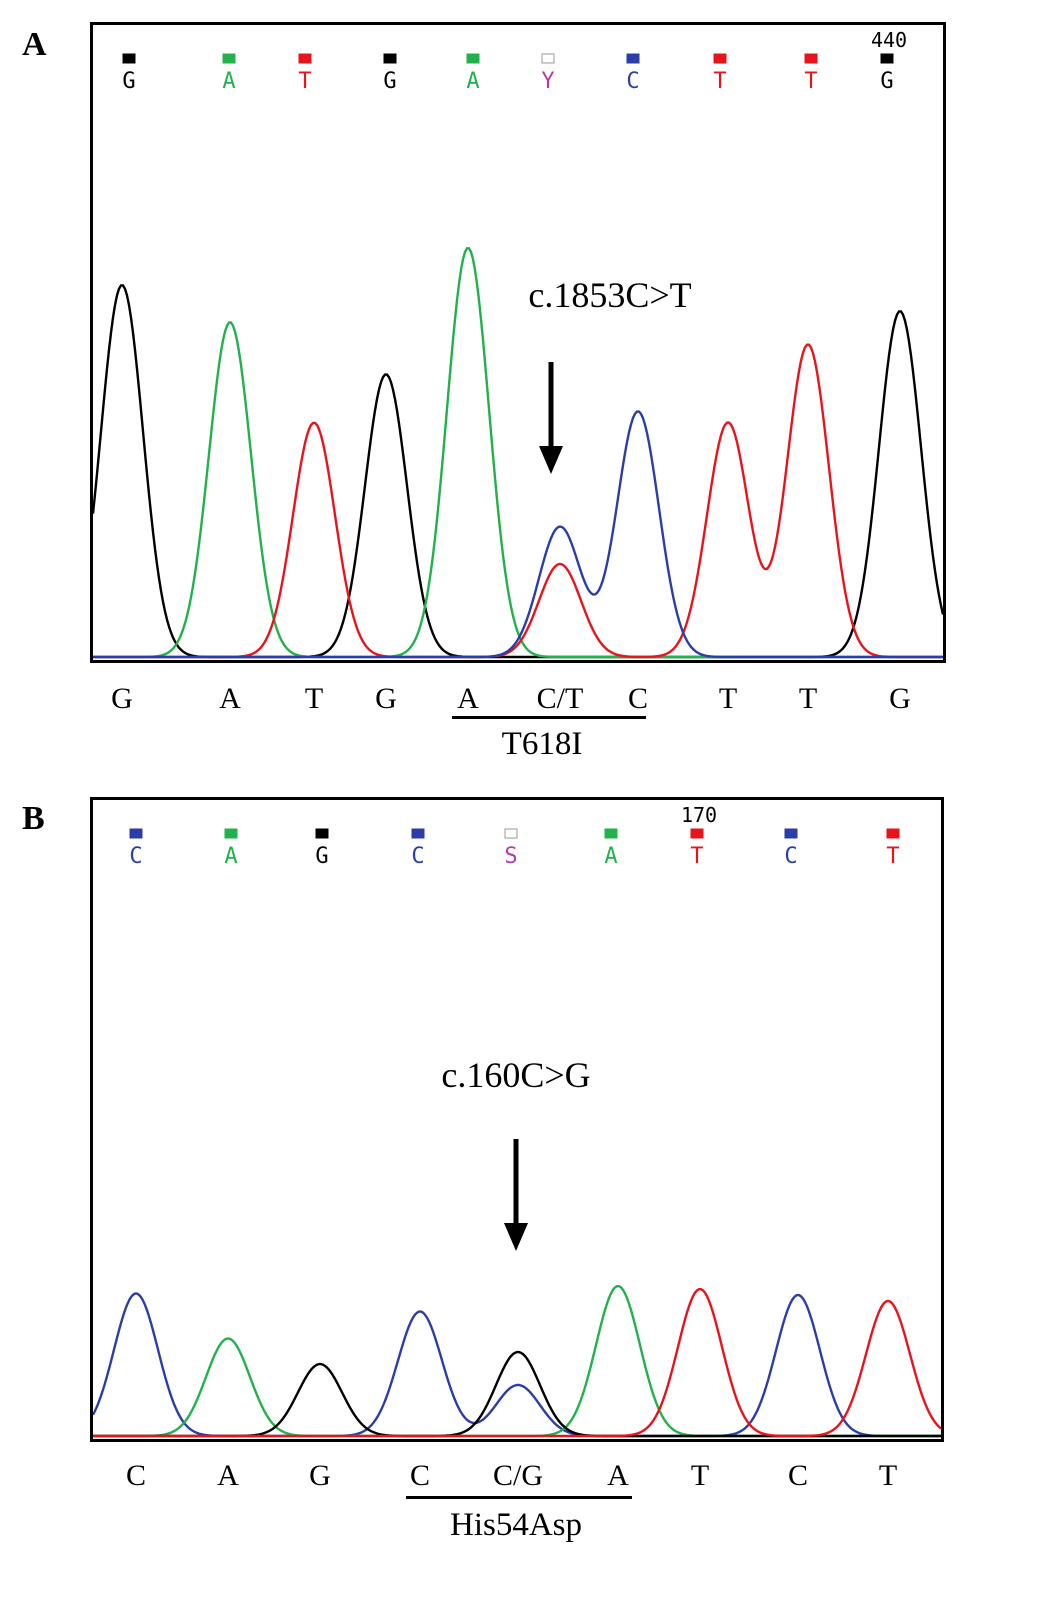 The width and height of the screenshot is (1050, 1597). I want to click on position-number: 440, so click(889, 40).